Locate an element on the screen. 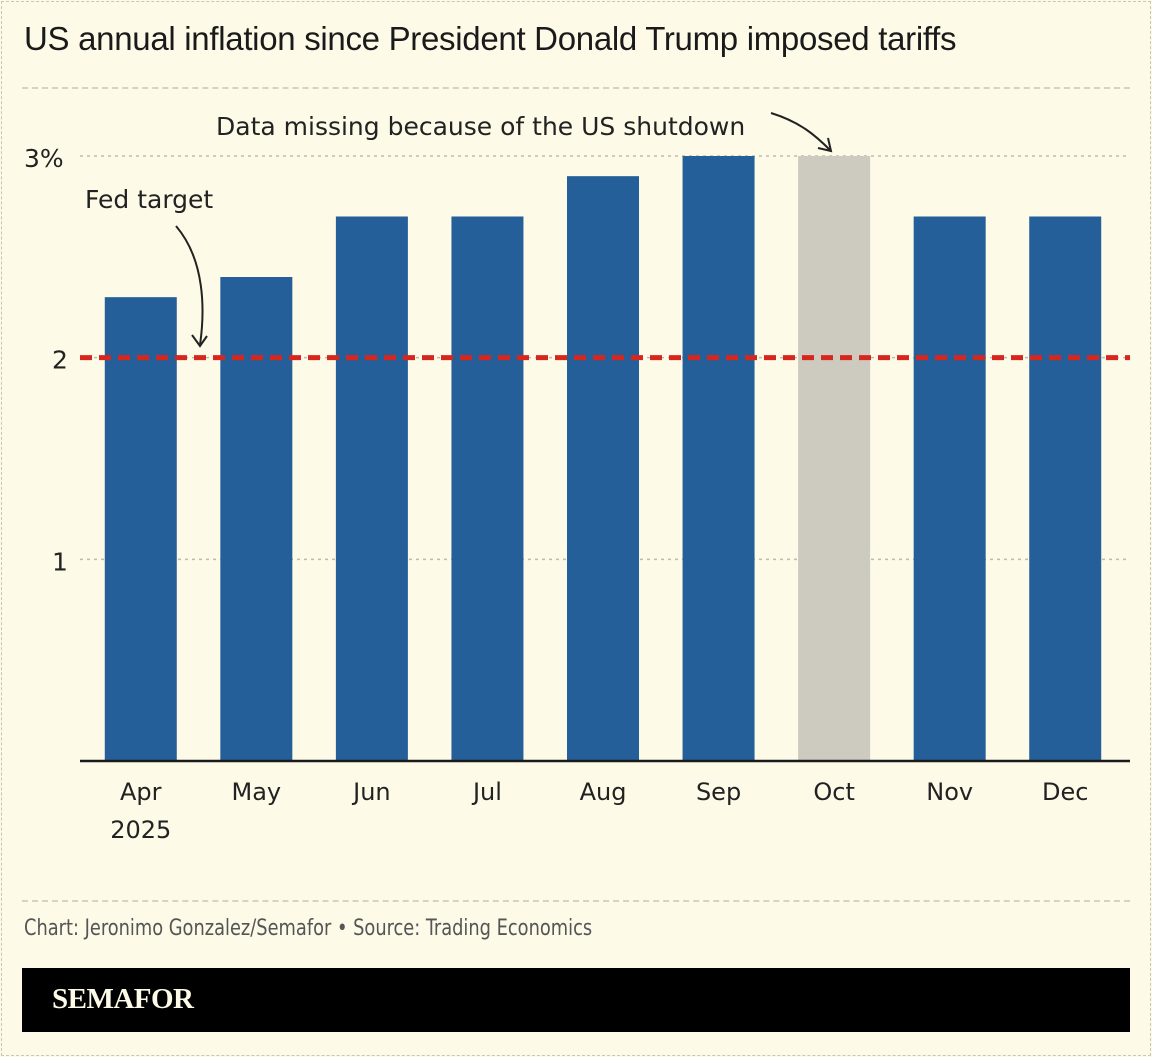 Image resolution: width=1152 pixels, height=1057 pixels. bar-jun is located at coordinates (371, 488).